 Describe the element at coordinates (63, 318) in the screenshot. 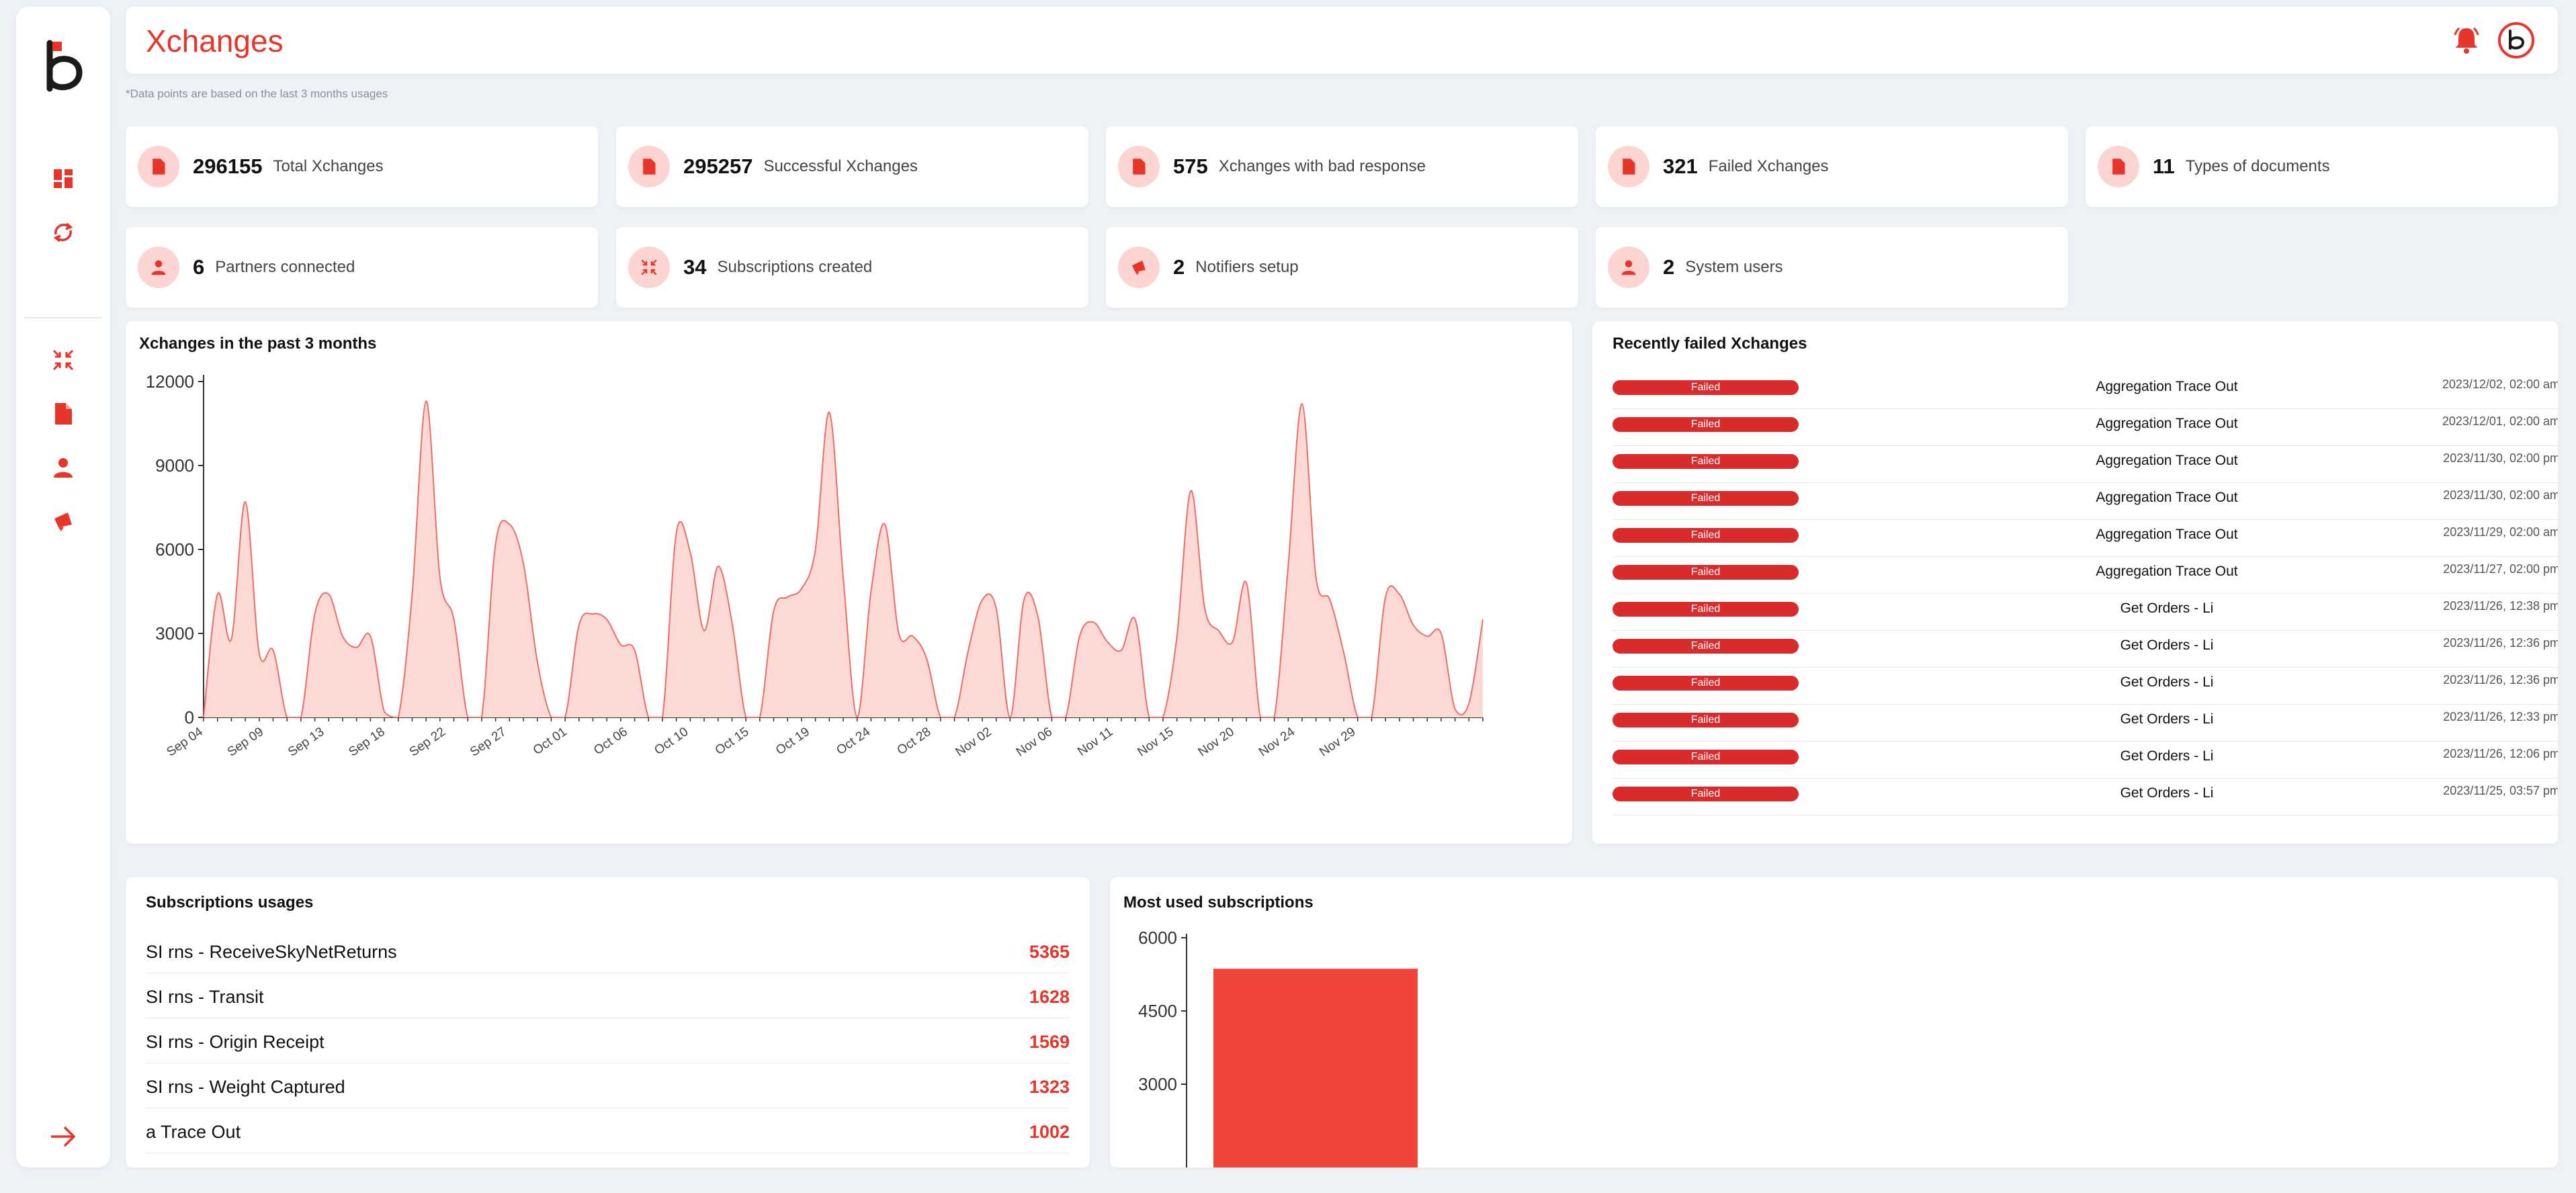

I see `nav-divider` at that location.